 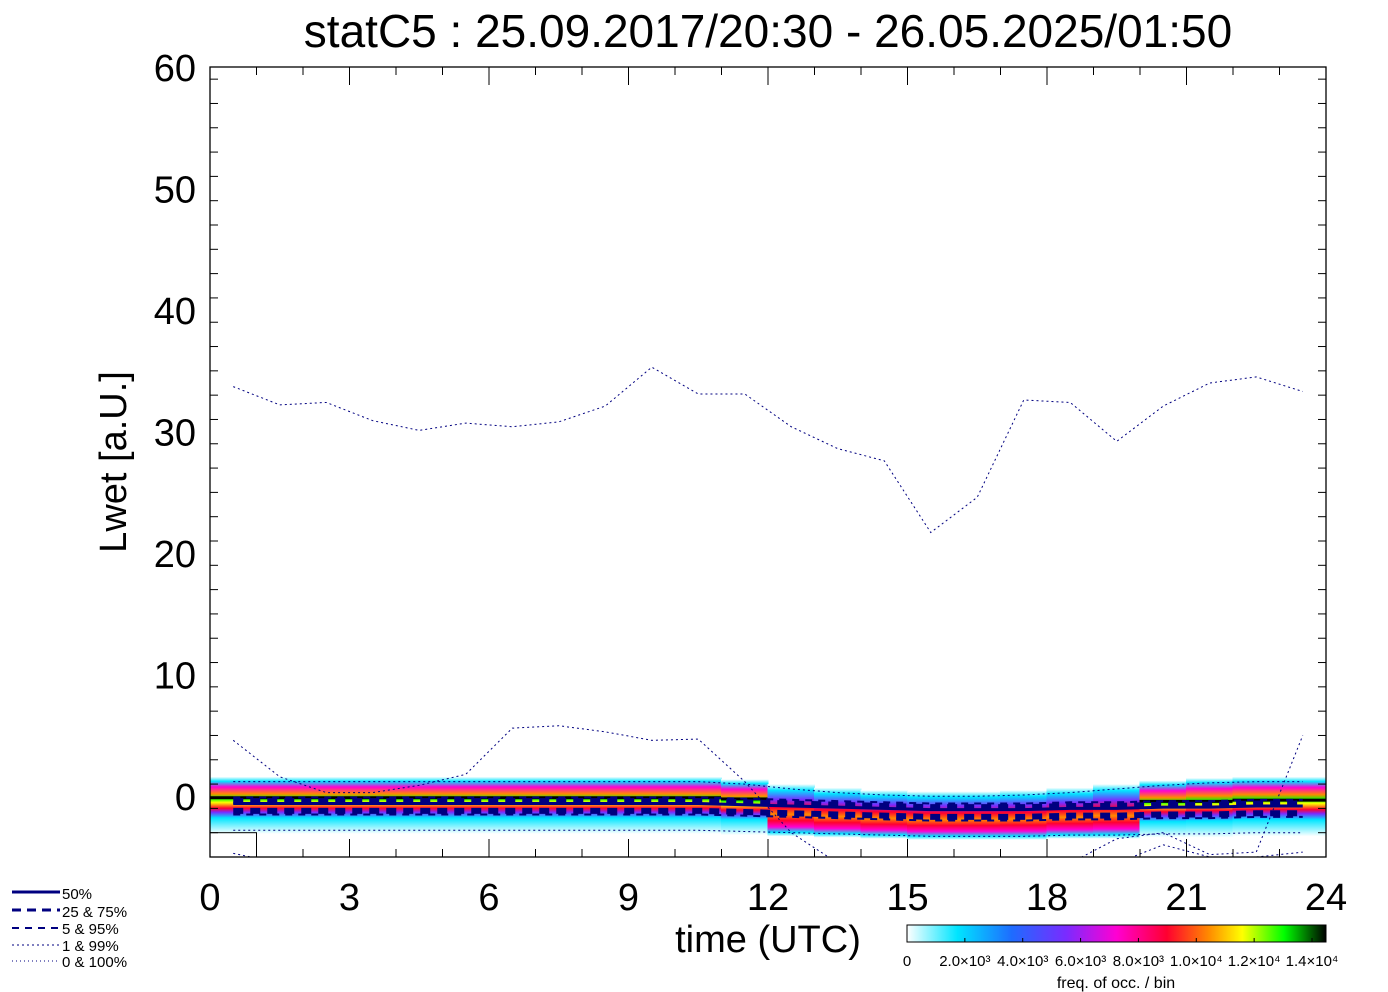 I want to click on x-tick-label: 3, so click(x=349, y=898).